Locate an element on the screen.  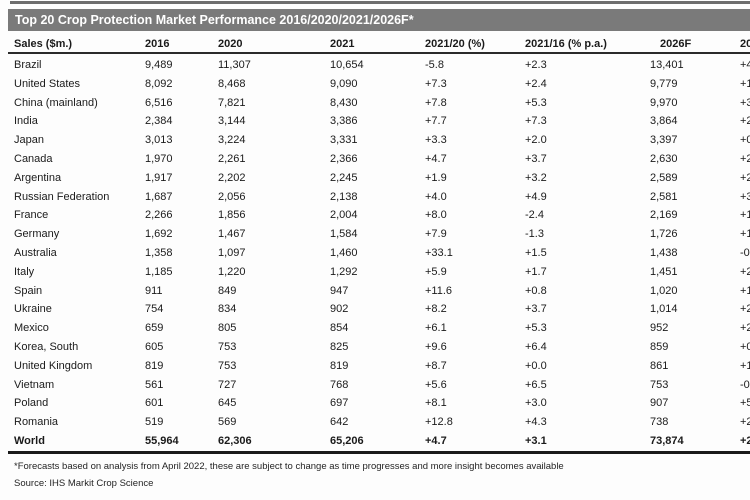
value-cell: +3.7 is located at coordinates (536, 158).